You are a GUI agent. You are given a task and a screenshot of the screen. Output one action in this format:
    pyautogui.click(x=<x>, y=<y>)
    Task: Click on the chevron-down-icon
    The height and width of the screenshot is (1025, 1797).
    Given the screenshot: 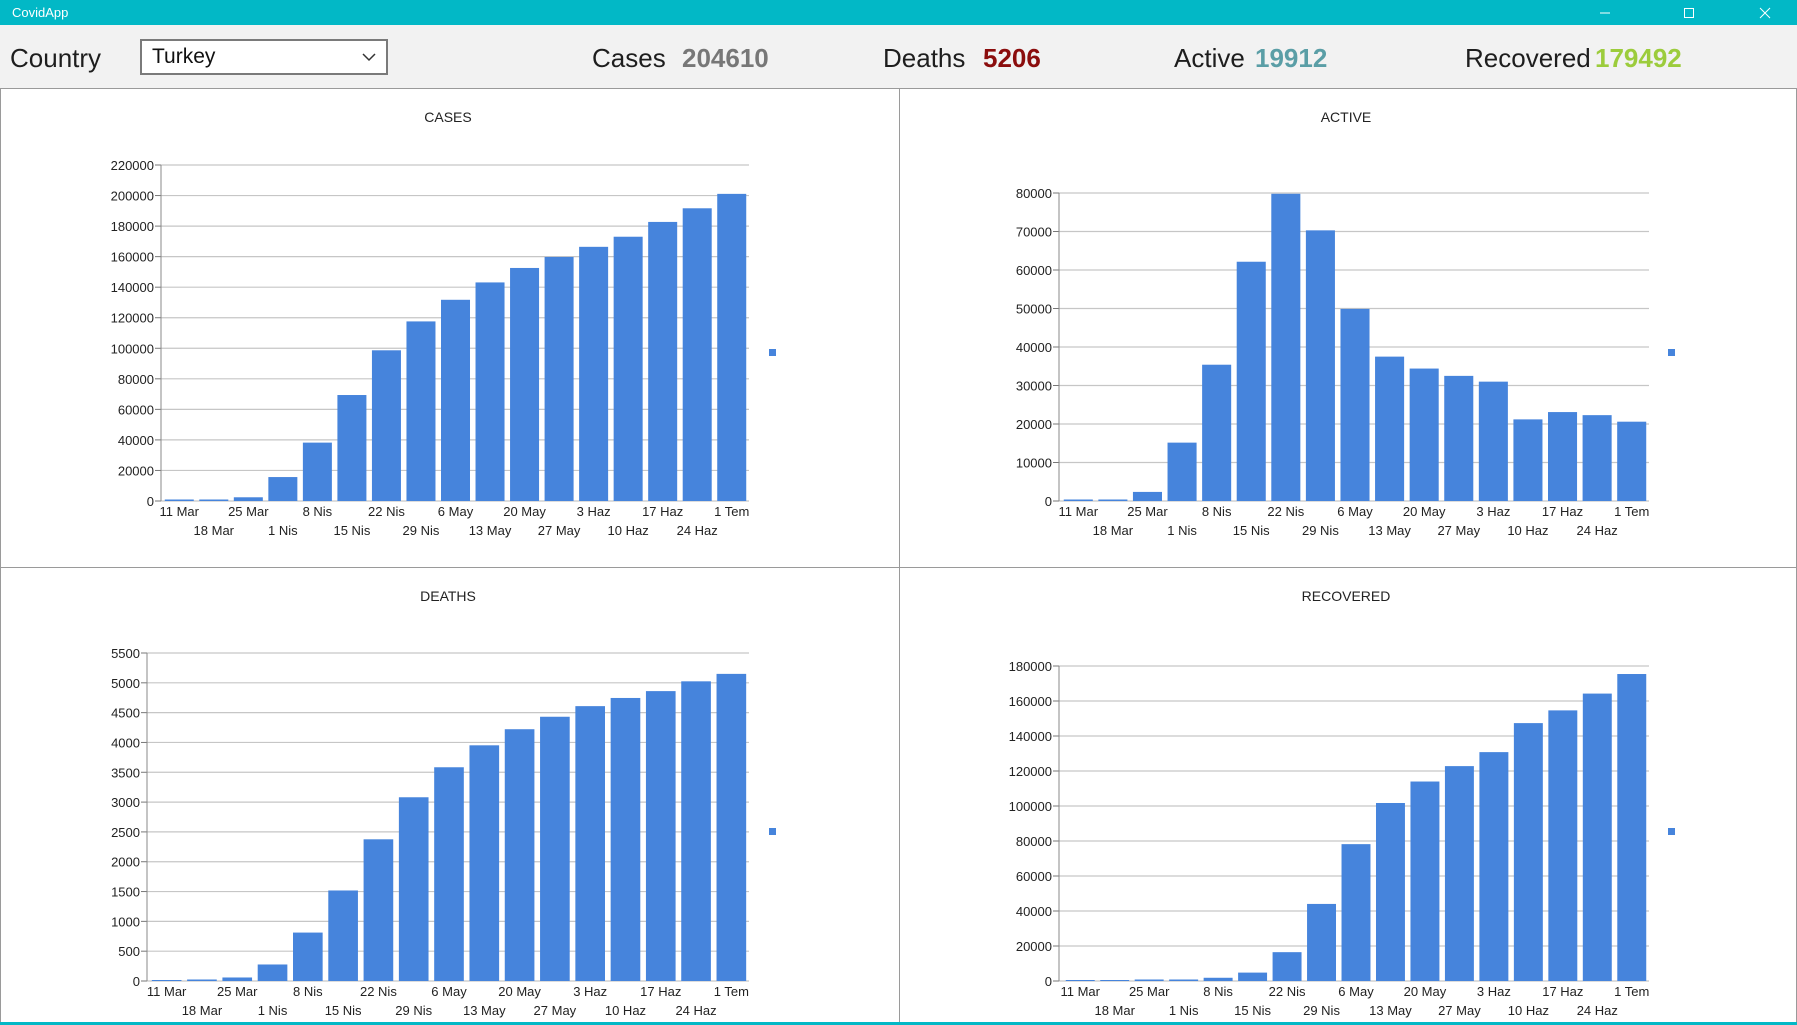 What is the action you would take?
    pyautogui.click(x=369, y=57)
    